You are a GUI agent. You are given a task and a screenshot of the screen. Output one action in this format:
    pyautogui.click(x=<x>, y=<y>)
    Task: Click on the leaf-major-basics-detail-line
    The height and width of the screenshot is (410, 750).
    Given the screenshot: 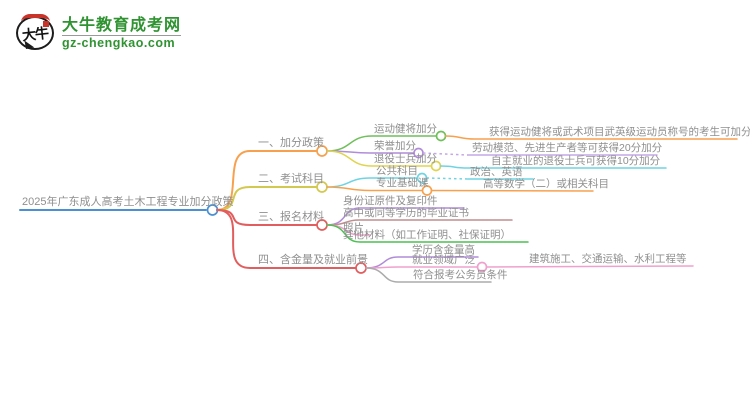 What is the action you would take?
    pyautogui.click(x=512, y=190)
    